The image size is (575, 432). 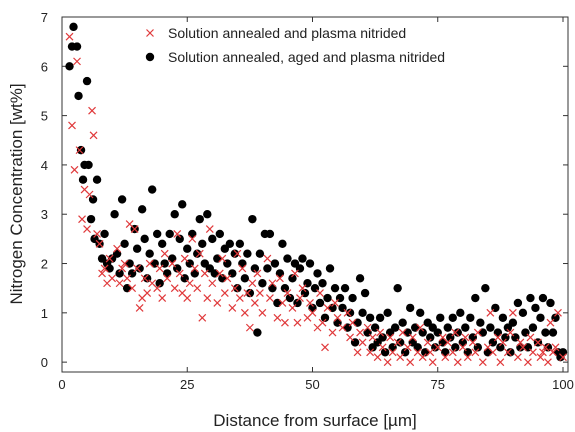 What do you see at coordinates (44, 116) in the screenshot?
I see `y-tick-label: 5` at bounding box center [44, 116].